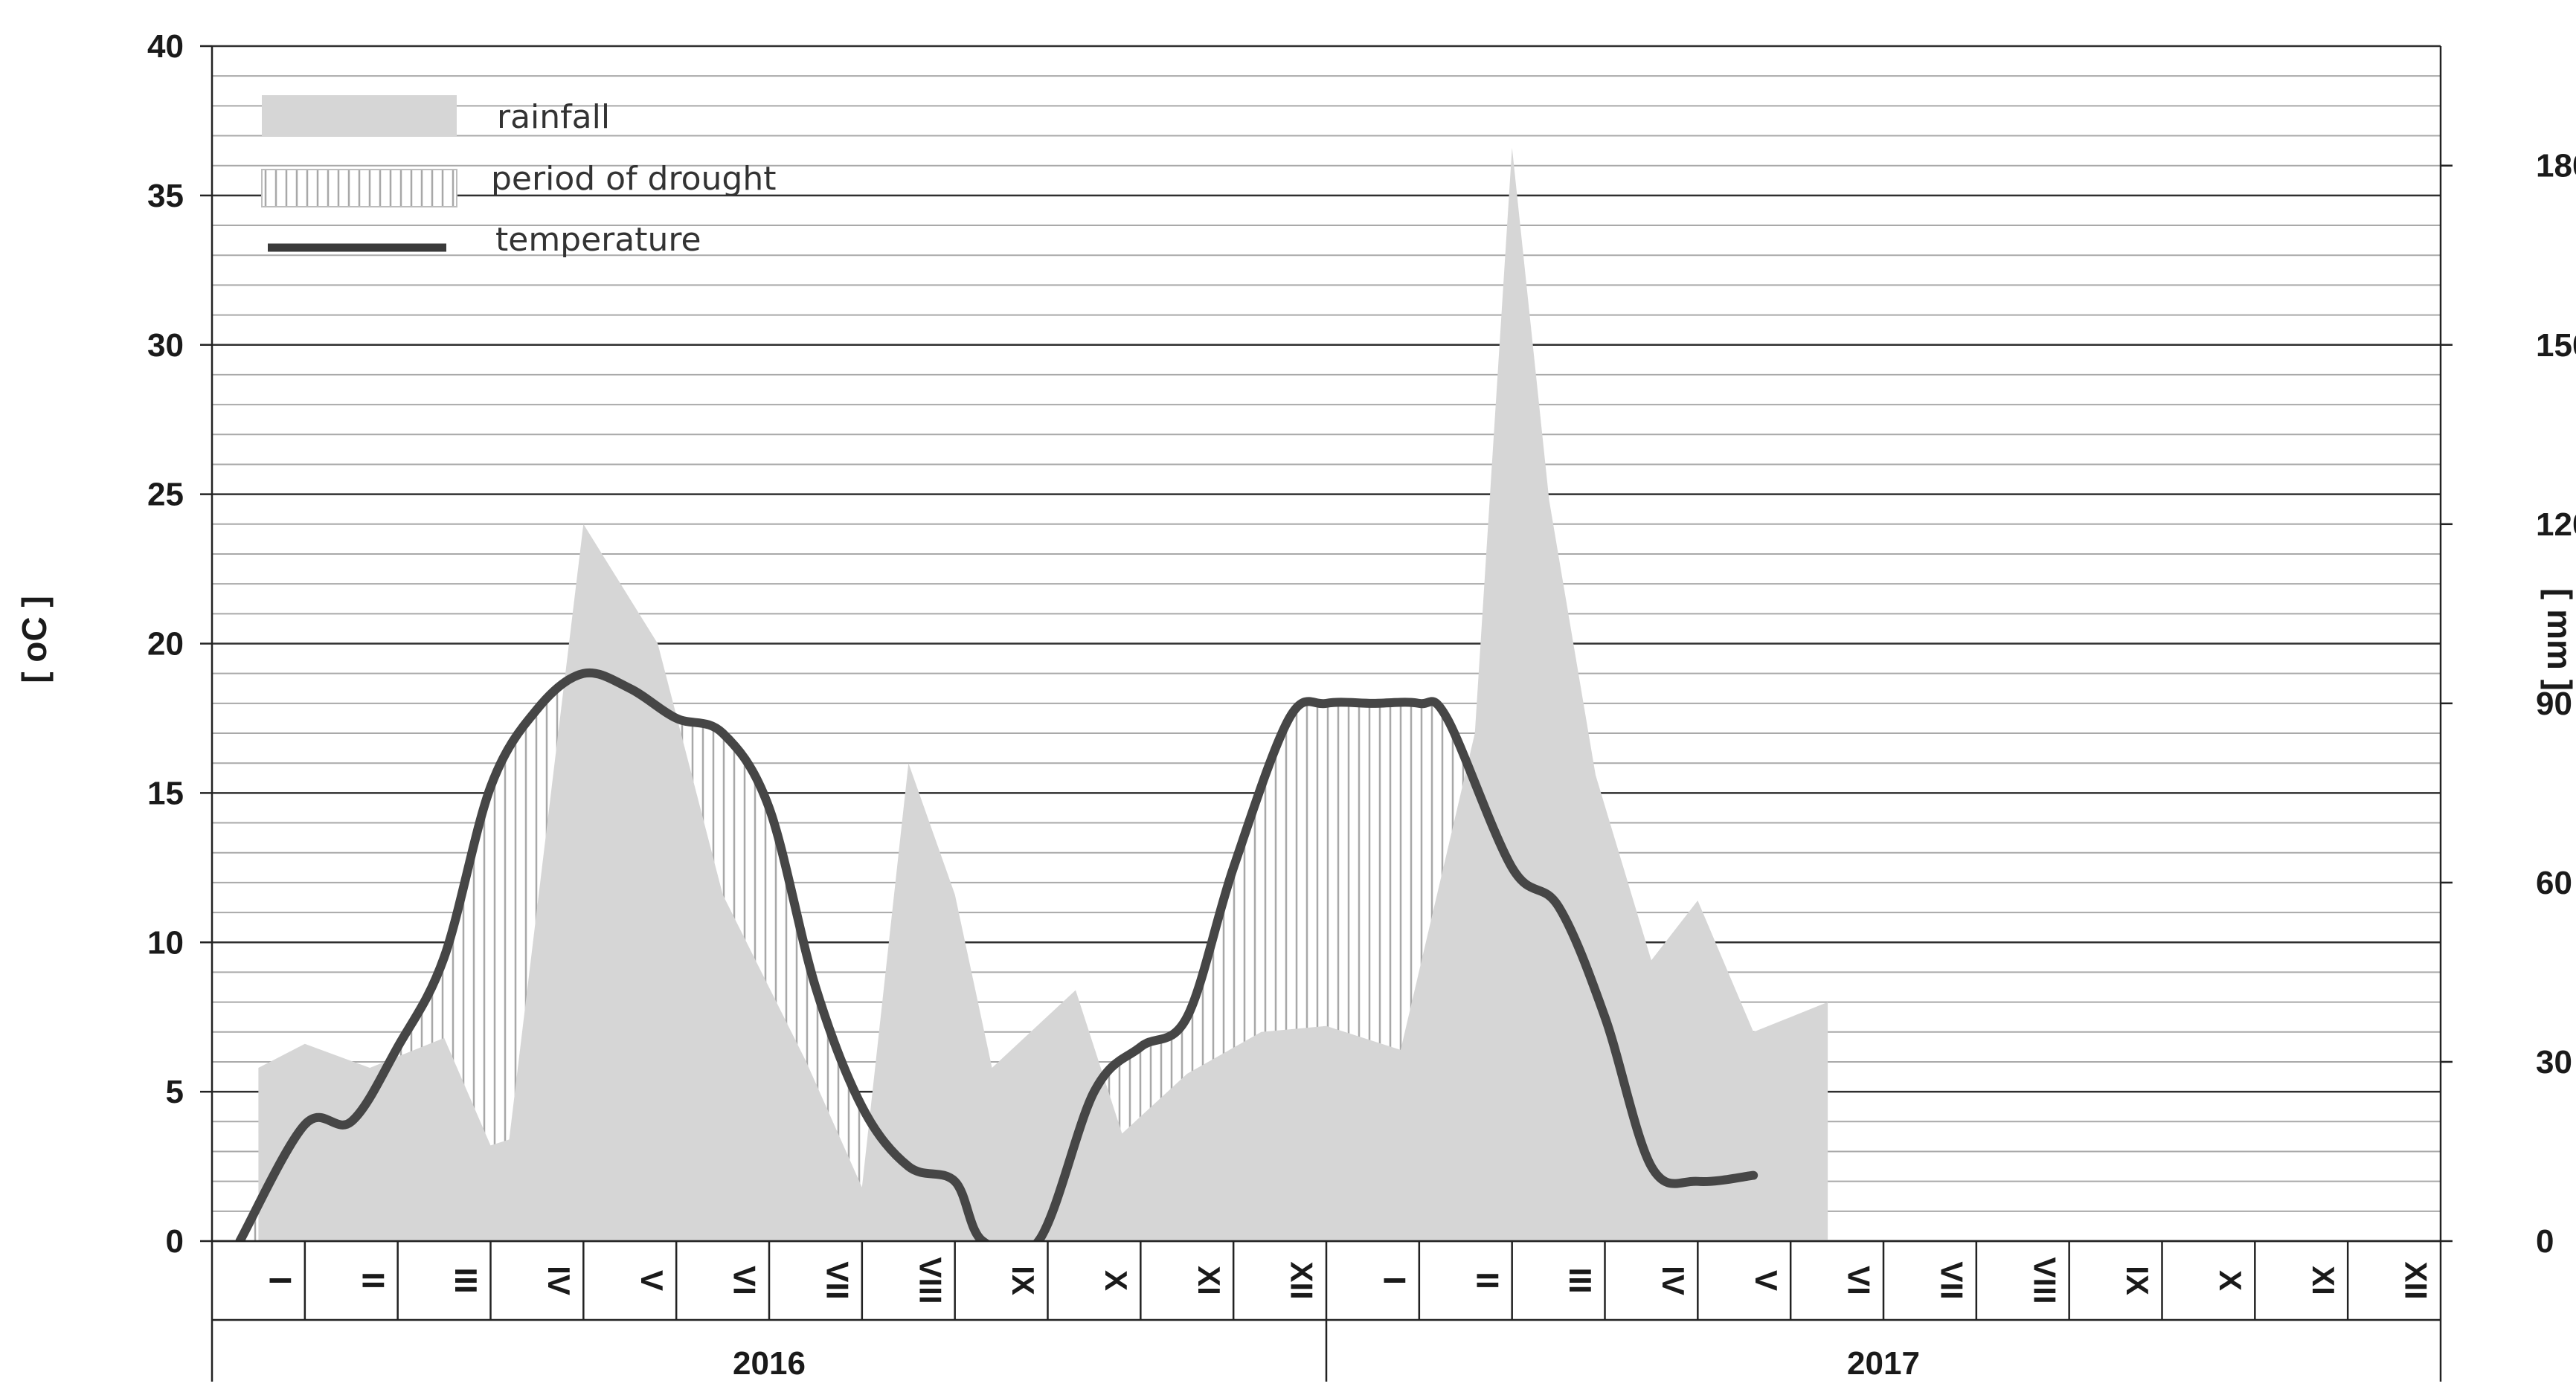 This screenshot has width=2576, height=1398. I want to click on left-tick-label: 20, so click(165, 645).